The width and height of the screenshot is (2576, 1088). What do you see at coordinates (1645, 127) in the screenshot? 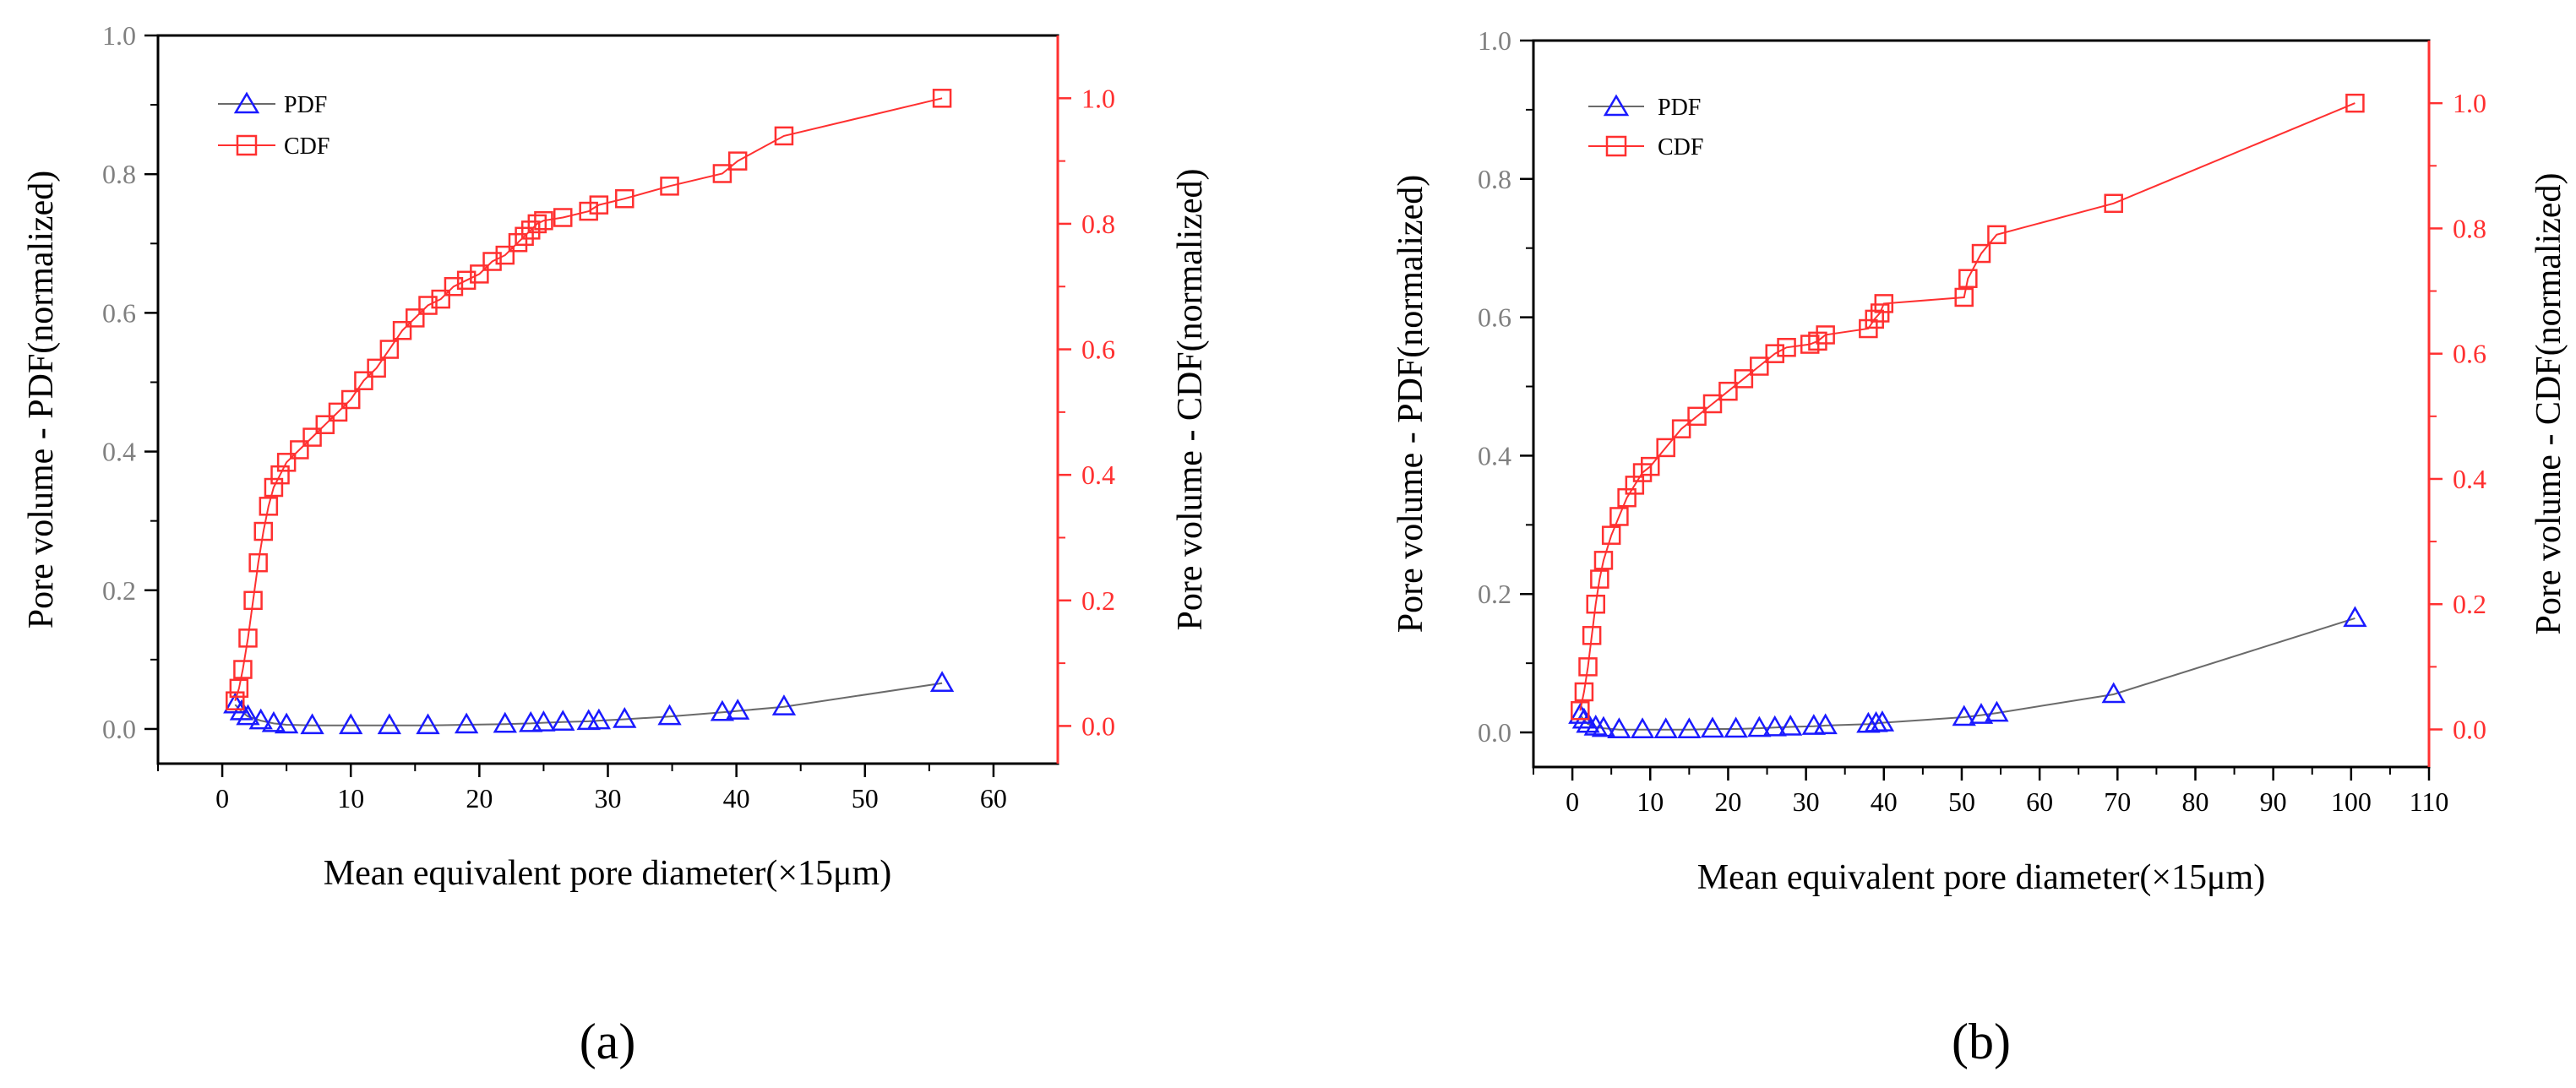
I see `legend-b: PDF CDF` at bounding box center [1645, 127].